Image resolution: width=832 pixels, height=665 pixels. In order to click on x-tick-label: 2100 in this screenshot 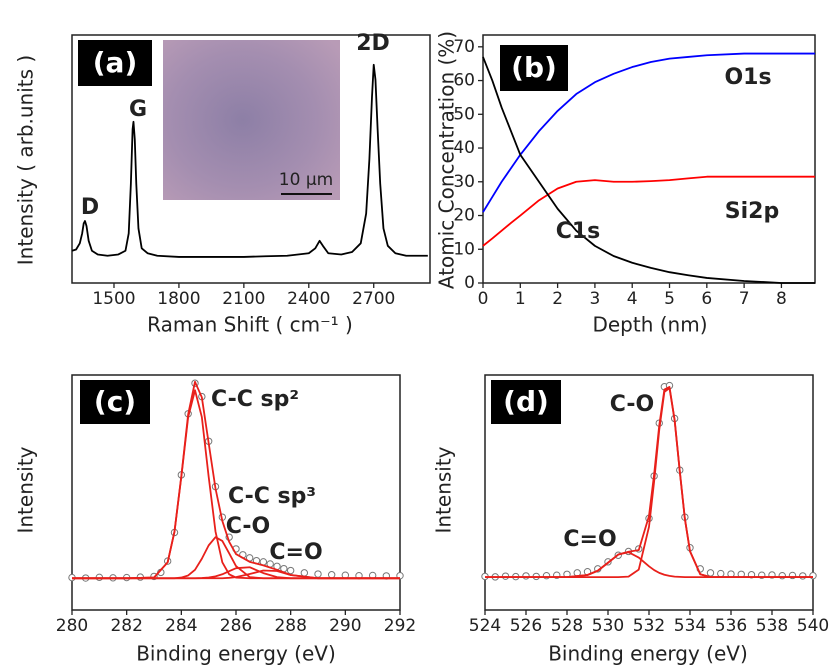, I will do `click(243, 299)`.